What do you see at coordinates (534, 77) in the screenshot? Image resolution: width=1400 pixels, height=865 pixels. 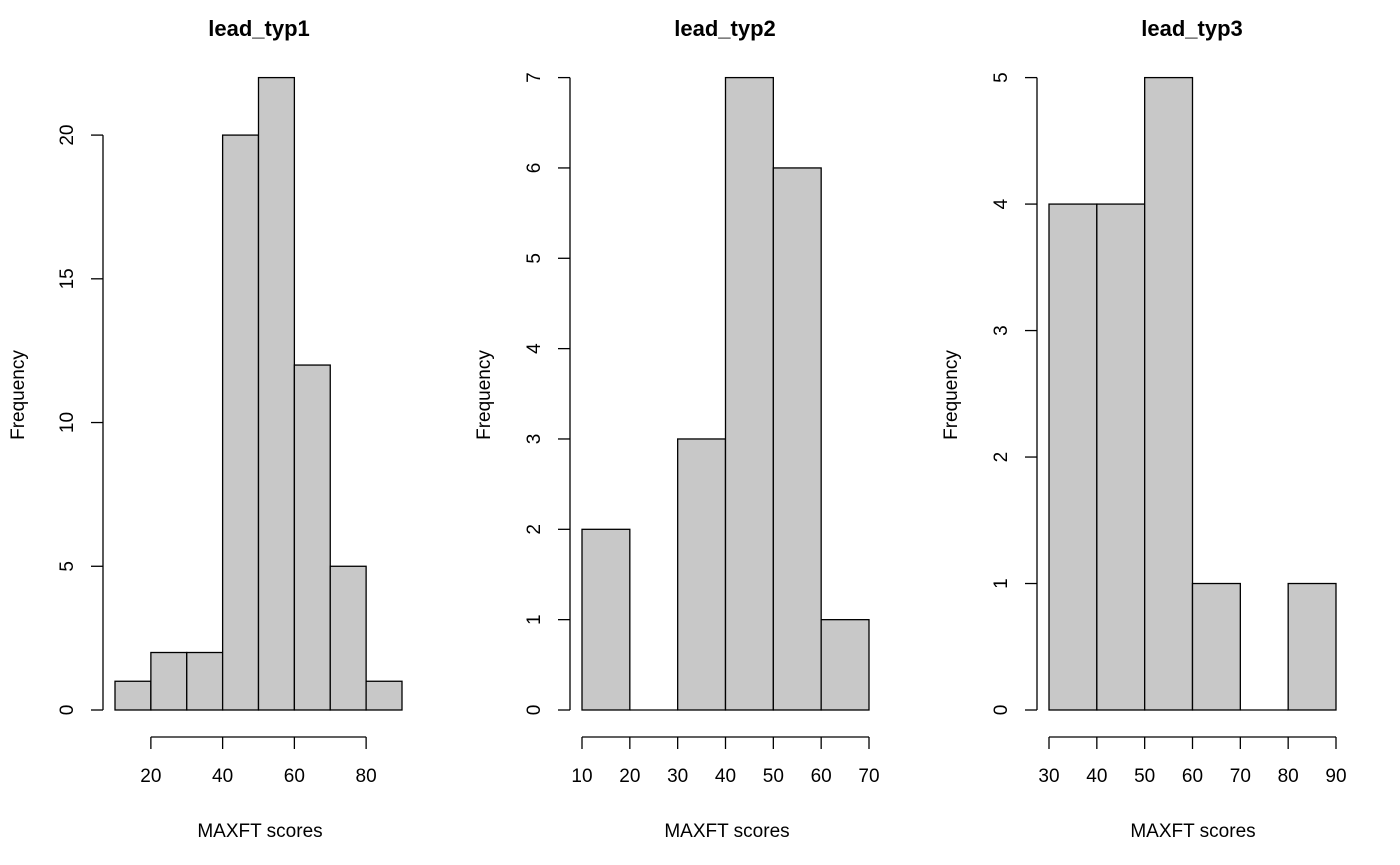 I see `y-tick-label: 7` at bounding box center [534, 77].